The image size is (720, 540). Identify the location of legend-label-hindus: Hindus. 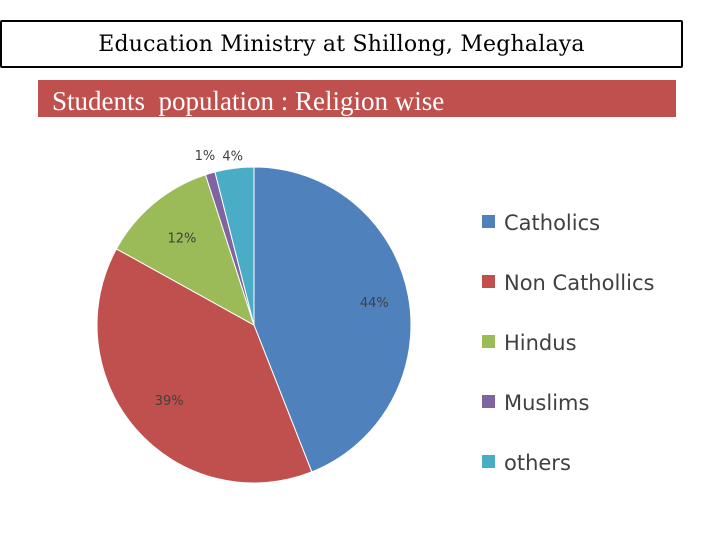
(540, 343).